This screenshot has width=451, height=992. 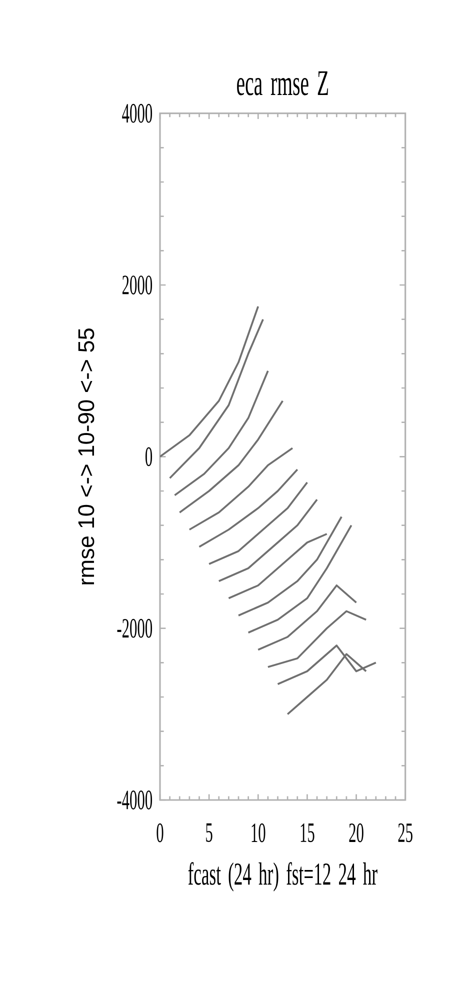 I want to click on x-tick-label: 15, so click(x=307, y=832).